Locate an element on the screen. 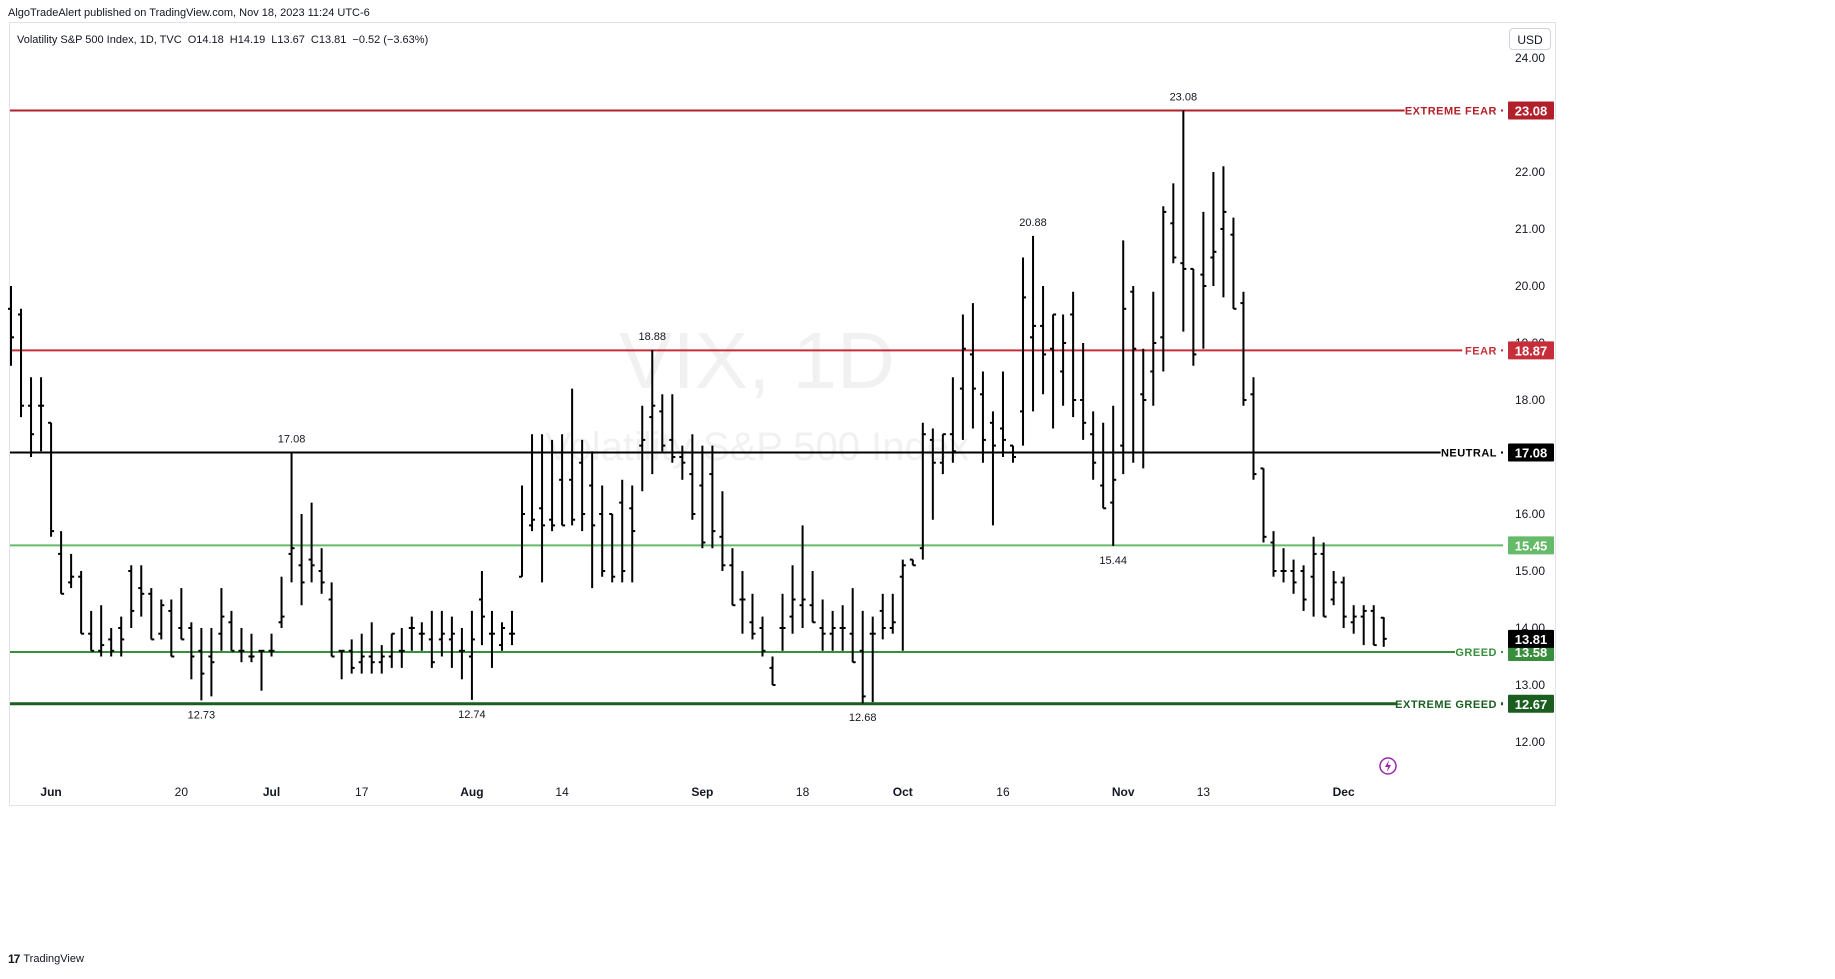 The height and width of the screenshot is (979, 1835). ohlc-open: O14.18 is located at coordinates (205, 40).